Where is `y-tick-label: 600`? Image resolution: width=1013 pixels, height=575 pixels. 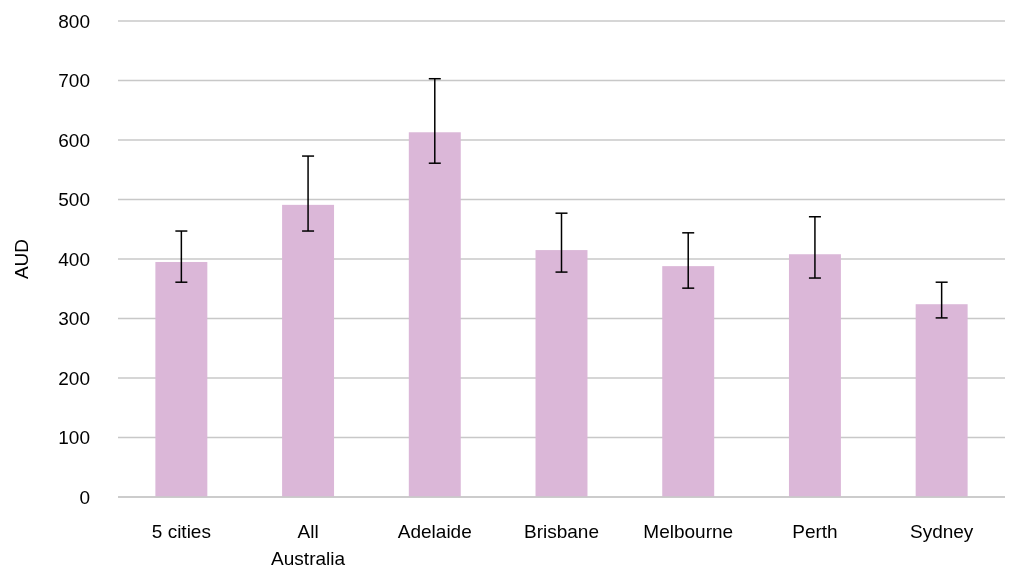
y-tick-label: 600 is located at coordinates (74, 140).